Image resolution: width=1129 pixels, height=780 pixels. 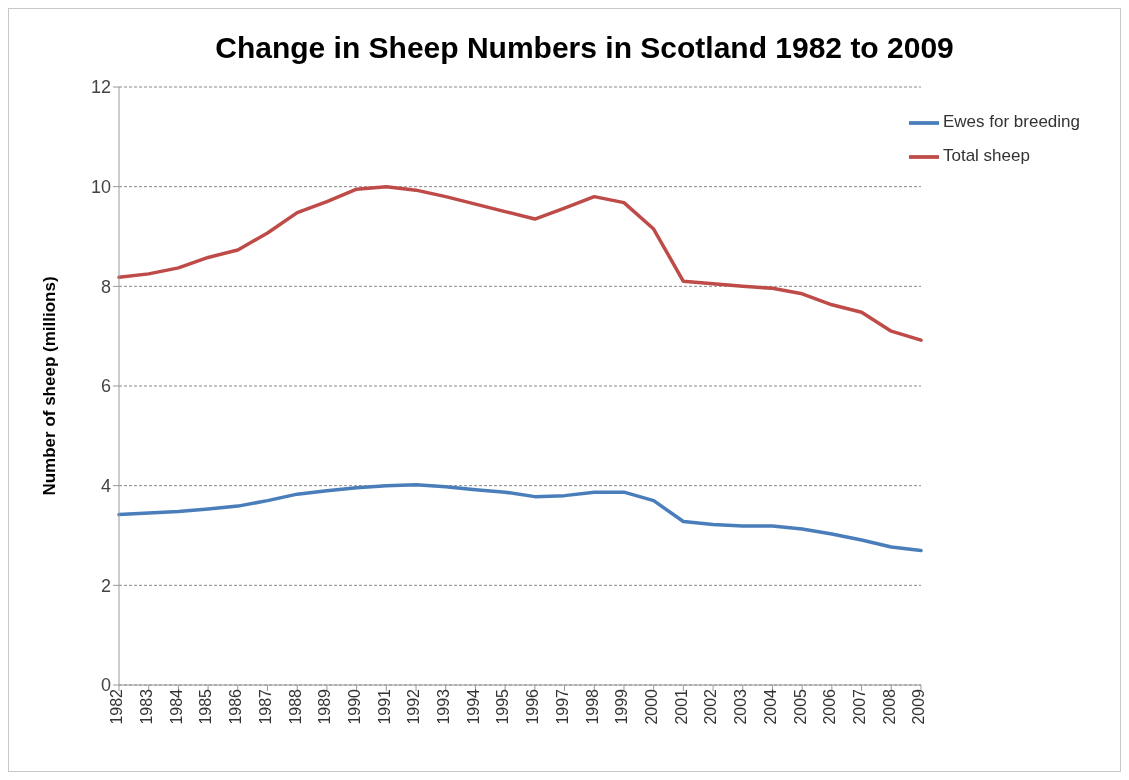 I want to click on x-tick-label: 2007, so click(x=859, y=706).